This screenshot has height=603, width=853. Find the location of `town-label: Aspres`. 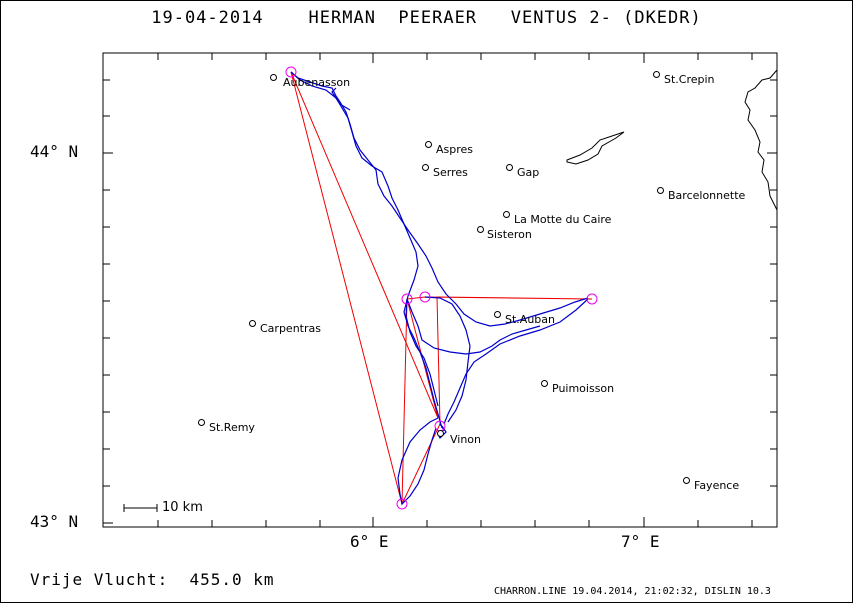

town-label: Aspres is located at coordinates (455, 149).